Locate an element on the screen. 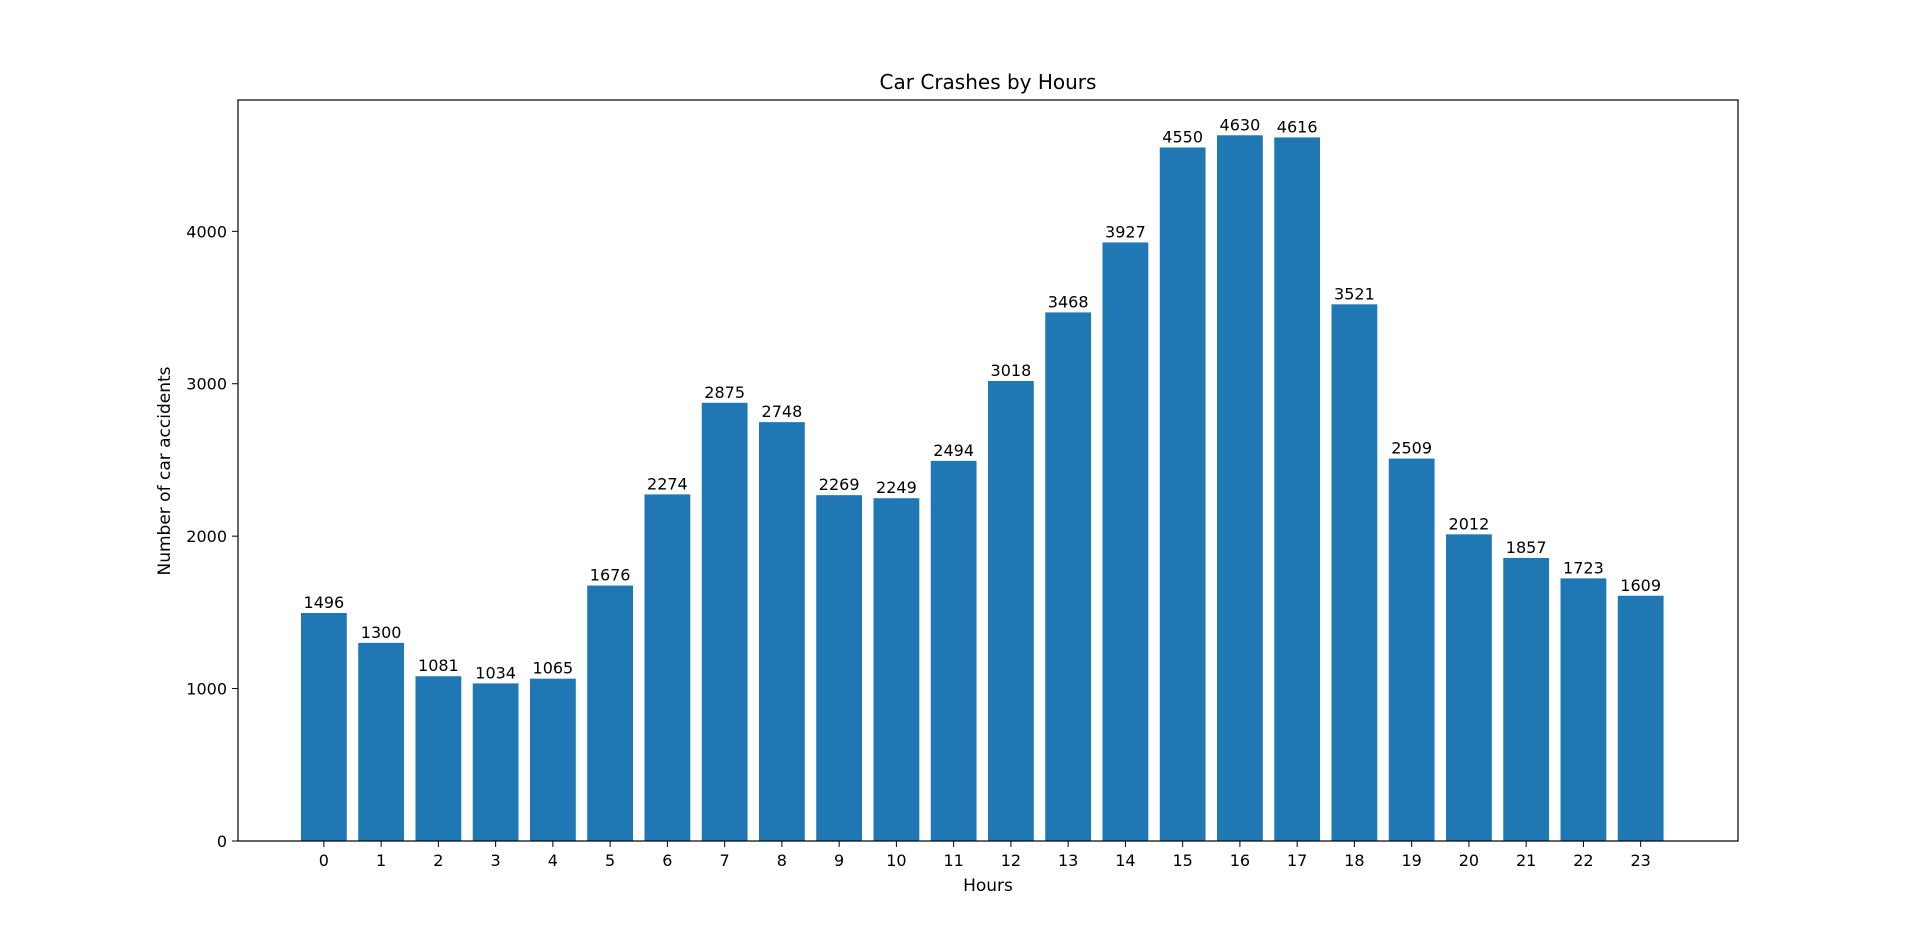 Image resolution: width=1911 pixels, height=931 pixels. bar-value-label: 2494 is located at coordinates (953, 450).